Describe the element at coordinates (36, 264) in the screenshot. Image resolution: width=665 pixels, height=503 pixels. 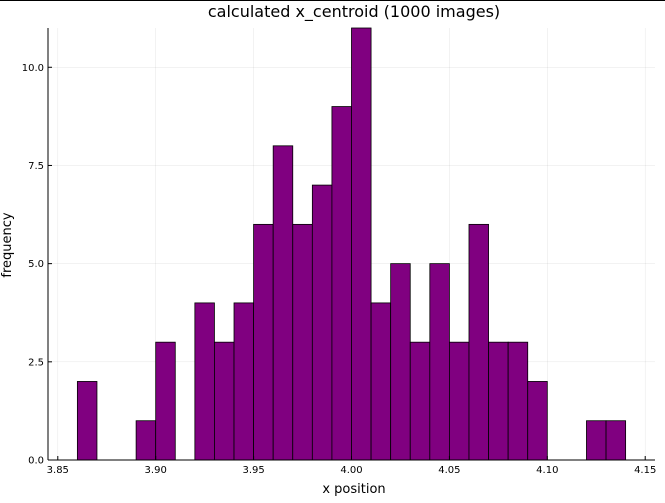
I see `y-tick-label: 5.0` at that location.